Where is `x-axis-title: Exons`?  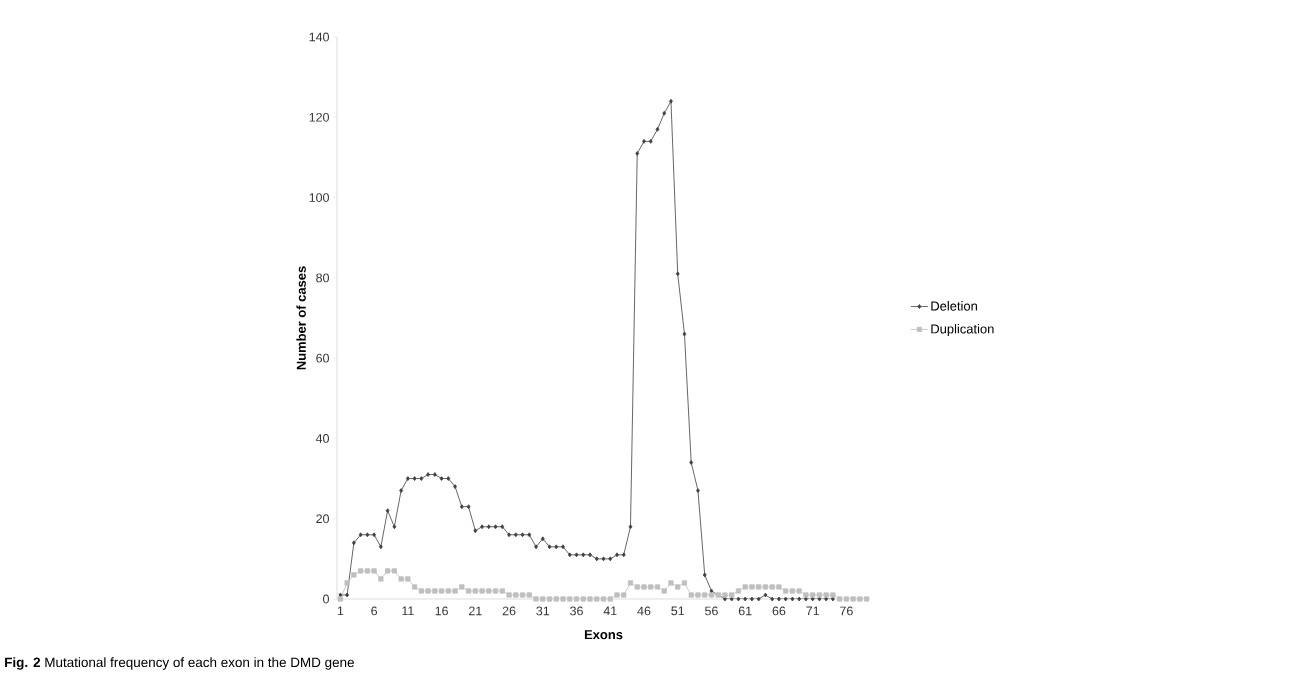
x-axis-title: Exons is located at coordinates (603, 635).